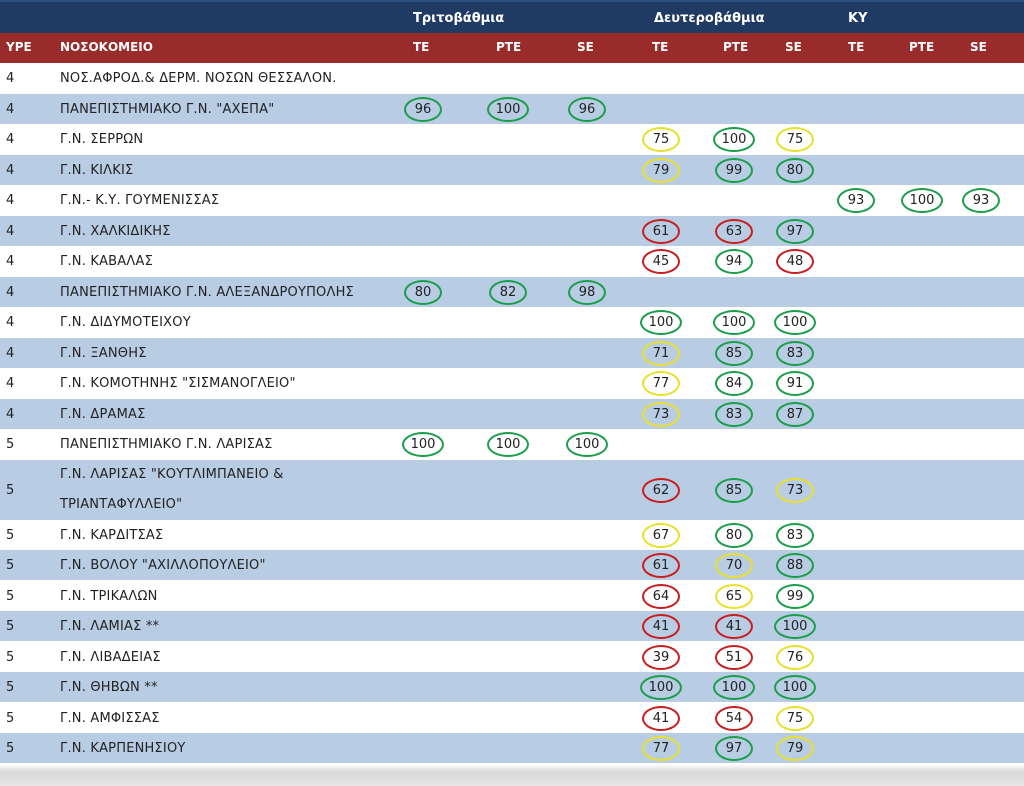 The height and width of the screenshot is (786, 1024). What do you see at coordinates (587, 109) in the screenshot?
I see `score-t-se: 96` at bounding box center [587, 109].